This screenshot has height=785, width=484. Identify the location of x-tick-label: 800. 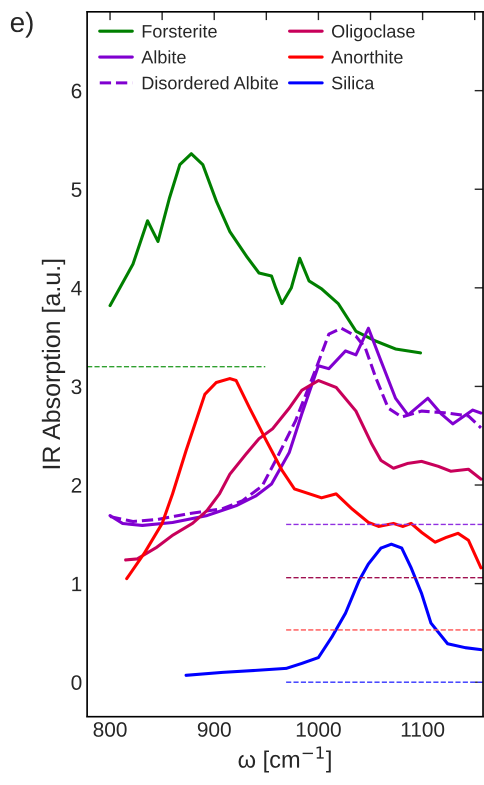
(110, 729).